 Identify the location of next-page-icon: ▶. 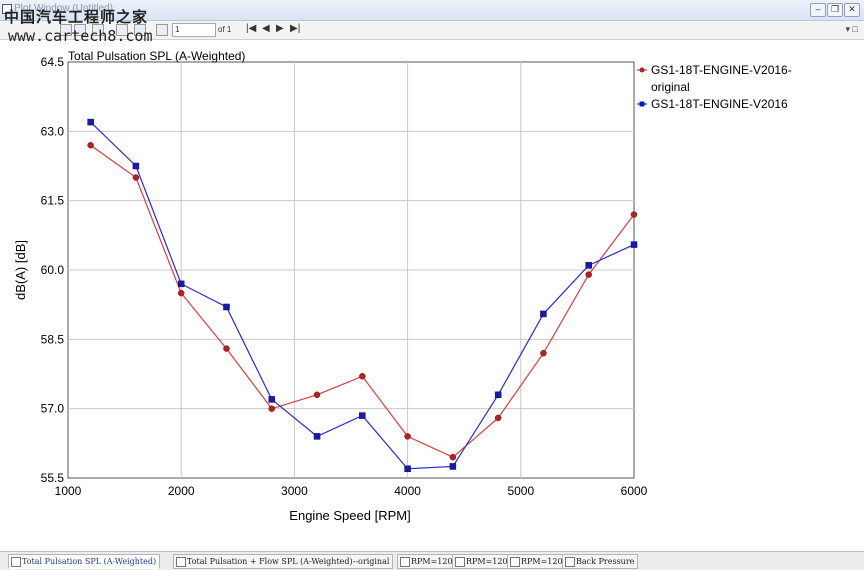
(280, 28).